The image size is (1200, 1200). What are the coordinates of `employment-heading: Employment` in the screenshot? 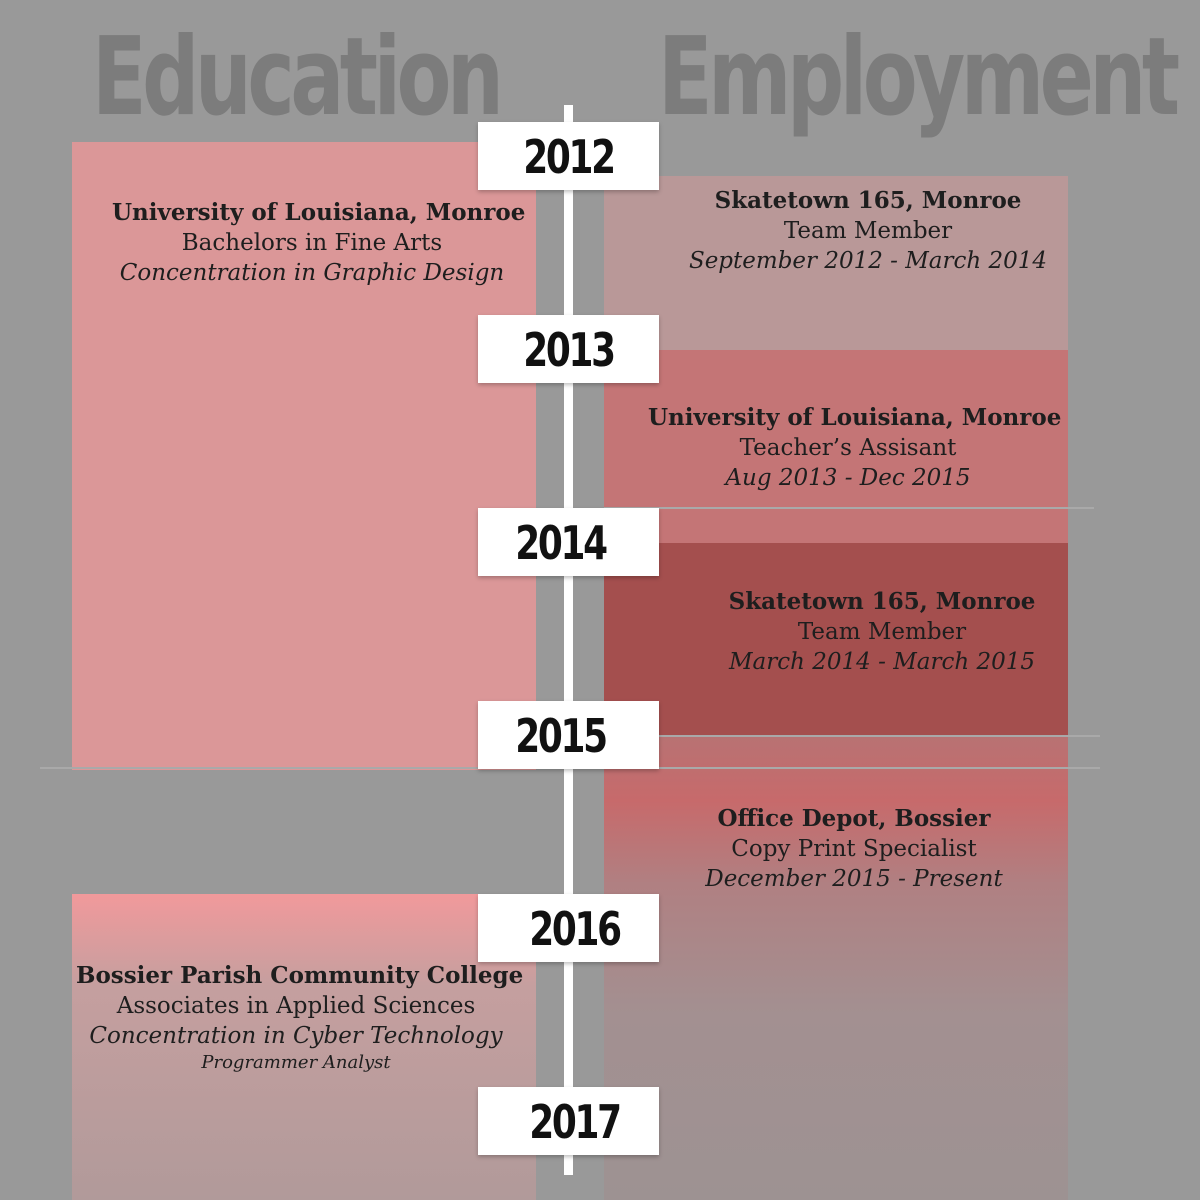 It's located at (919, 77).